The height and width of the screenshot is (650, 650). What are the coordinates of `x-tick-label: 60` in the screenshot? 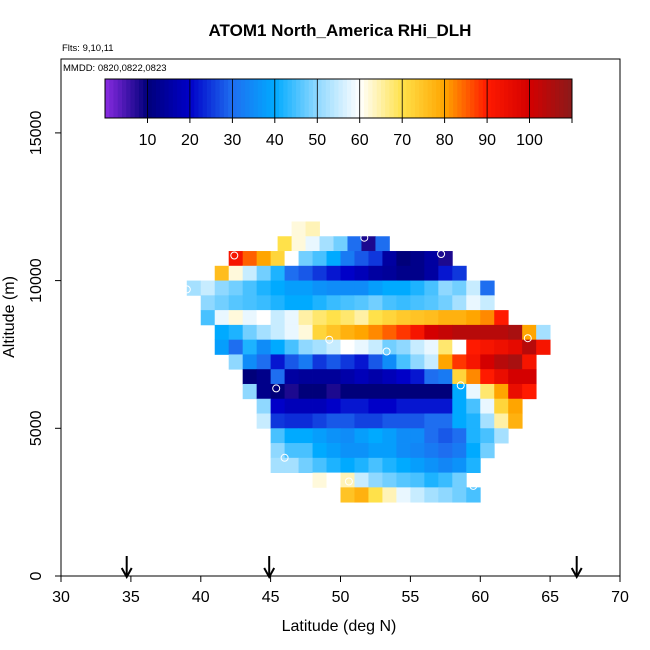 It's located at (480, 597).